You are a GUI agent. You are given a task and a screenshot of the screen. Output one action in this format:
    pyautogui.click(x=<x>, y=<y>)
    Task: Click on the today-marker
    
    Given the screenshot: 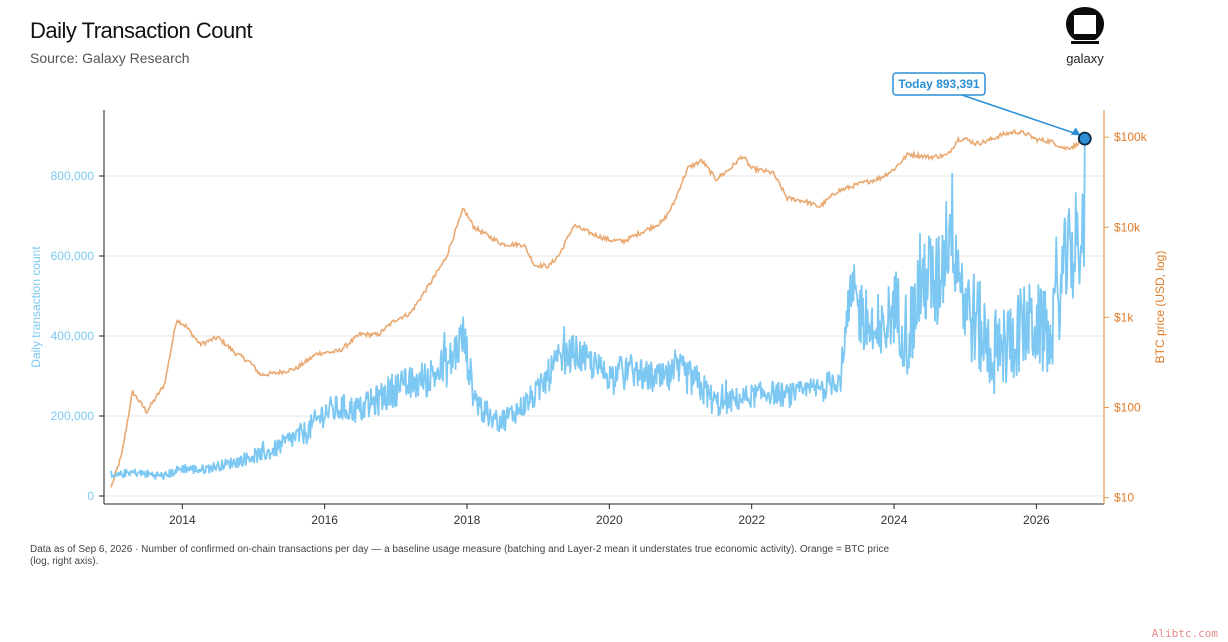 What is the action you would take?
    pyautogui.click(x=1084, y=138)
    